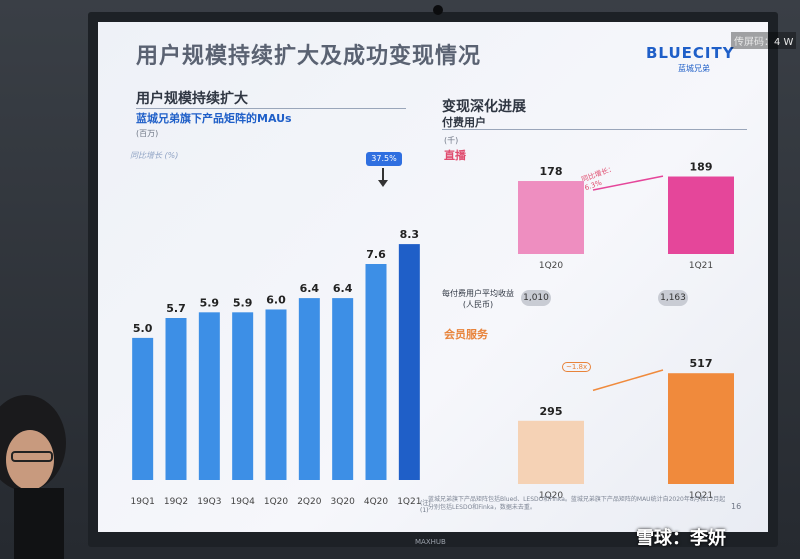 This screenshot has width=800, height=559. What do you see at coordinates (551, 266) in the screenshot?
I see `live-tick-1Q20: 1Q20` at bounding box center [551, 266].